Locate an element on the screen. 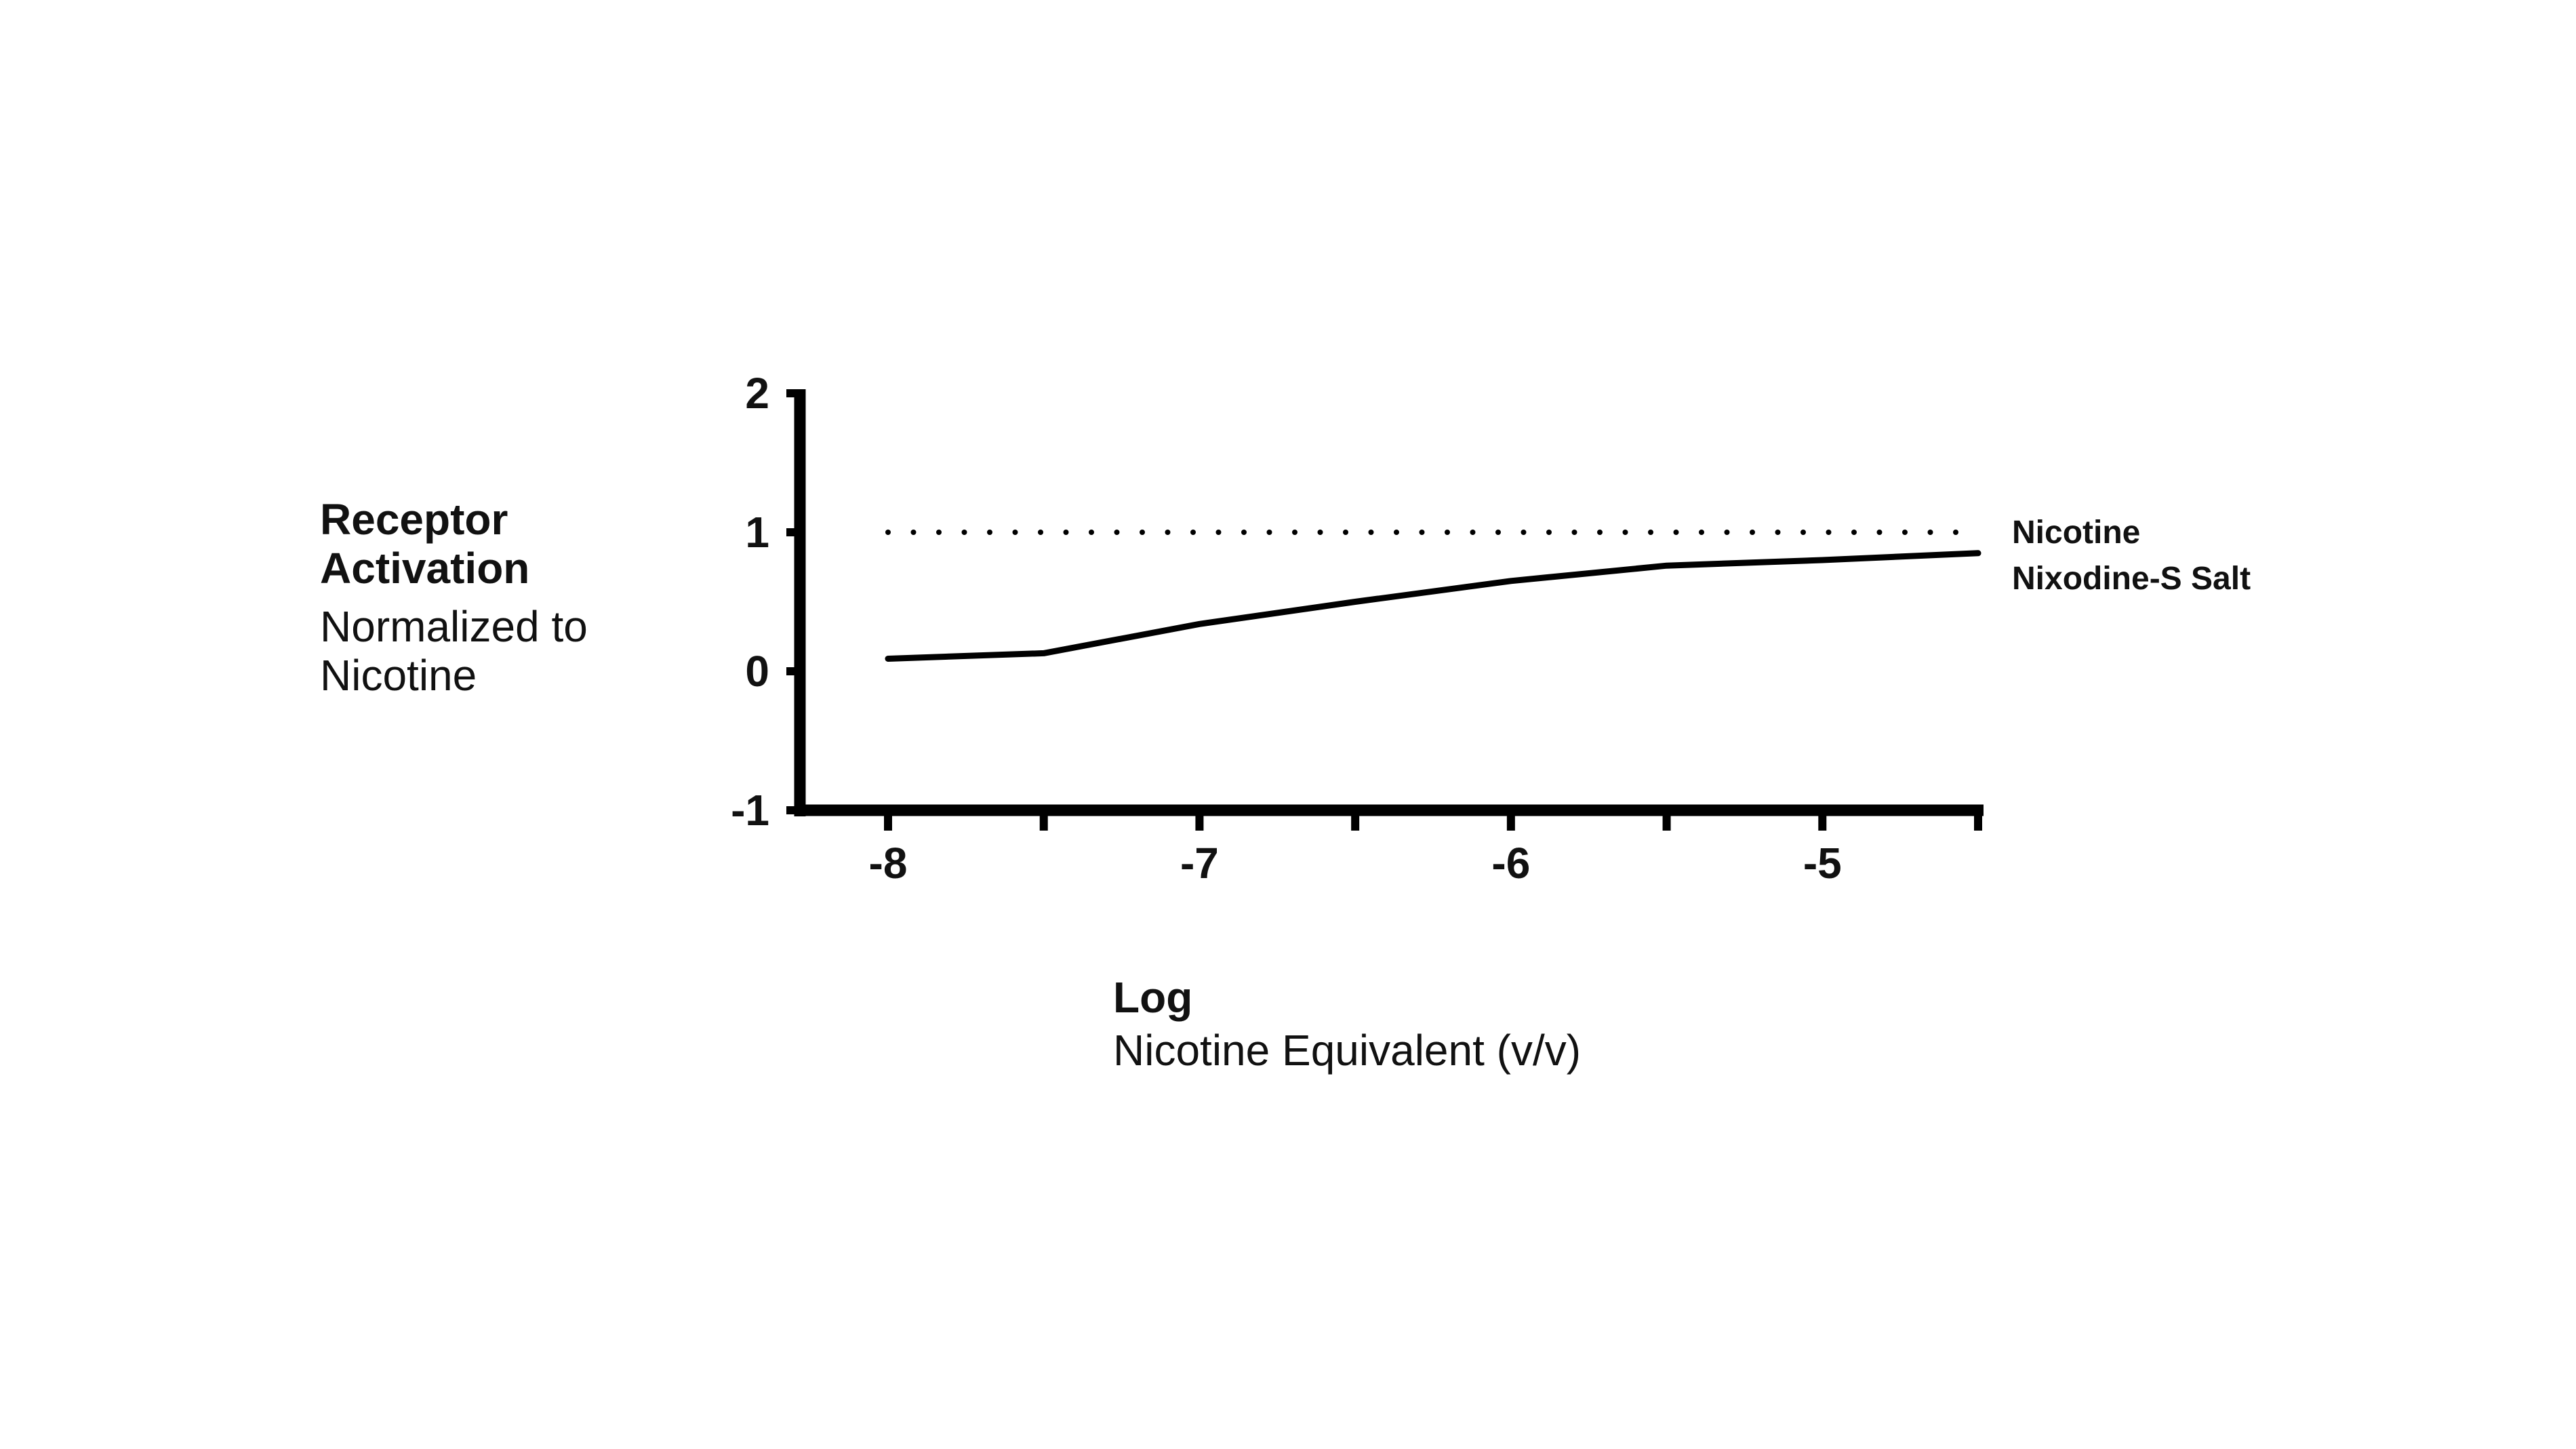  series is located at coordinates (1433, 596).